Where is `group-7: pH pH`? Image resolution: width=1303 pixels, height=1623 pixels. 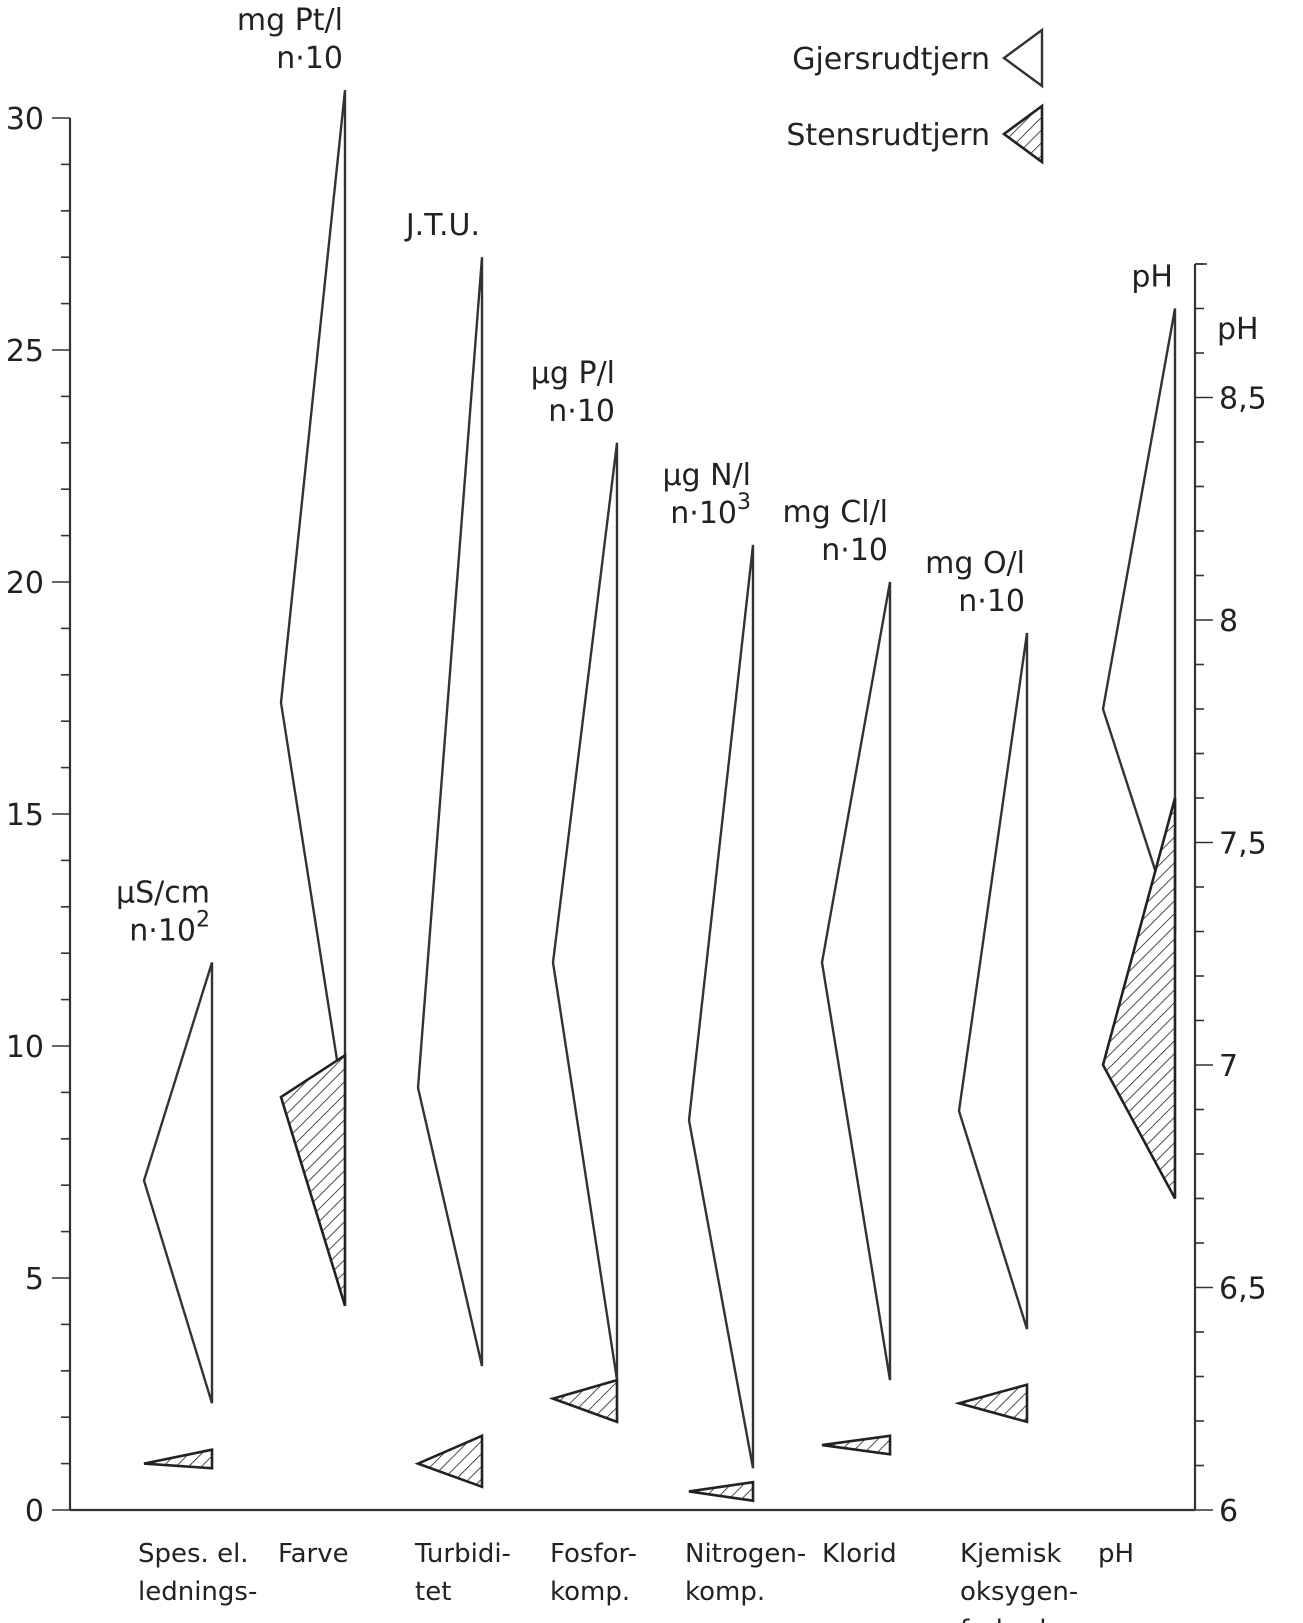
group-7: pH pH is located at coordinates (1137, 914).